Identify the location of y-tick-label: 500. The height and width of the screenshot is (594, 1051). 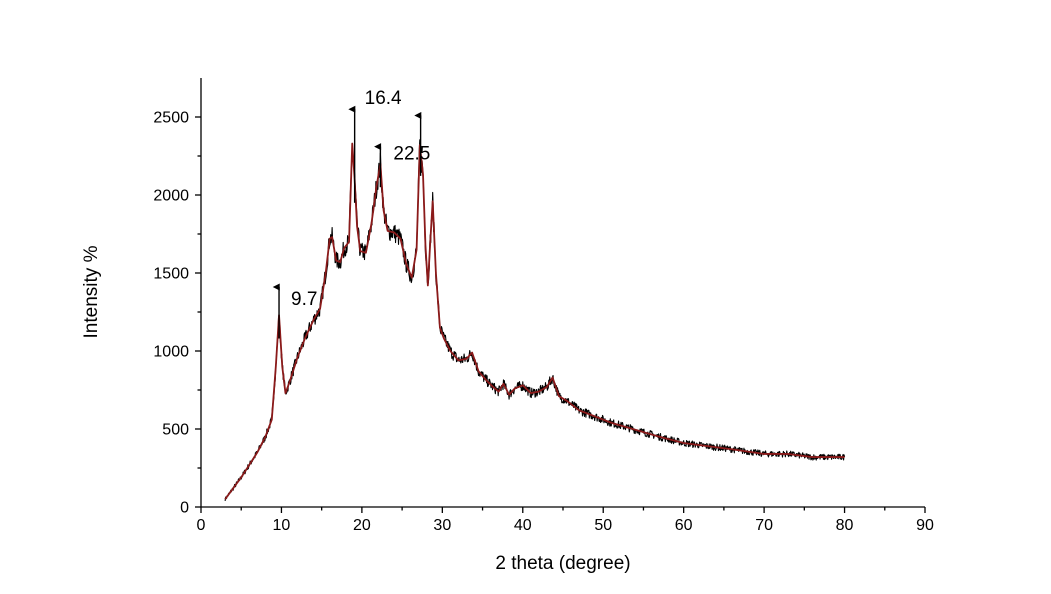
(175, 430).